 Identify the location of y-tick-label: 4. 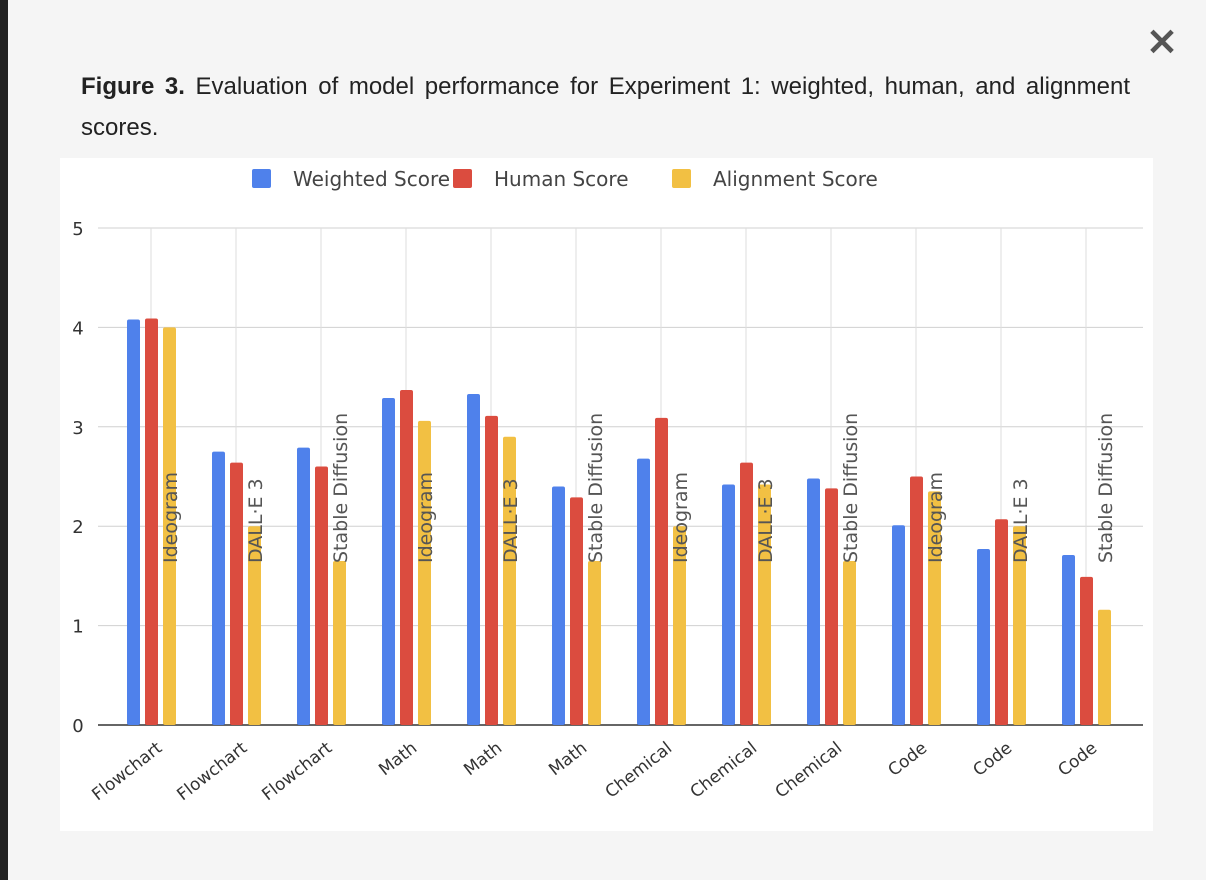
(77, 328).